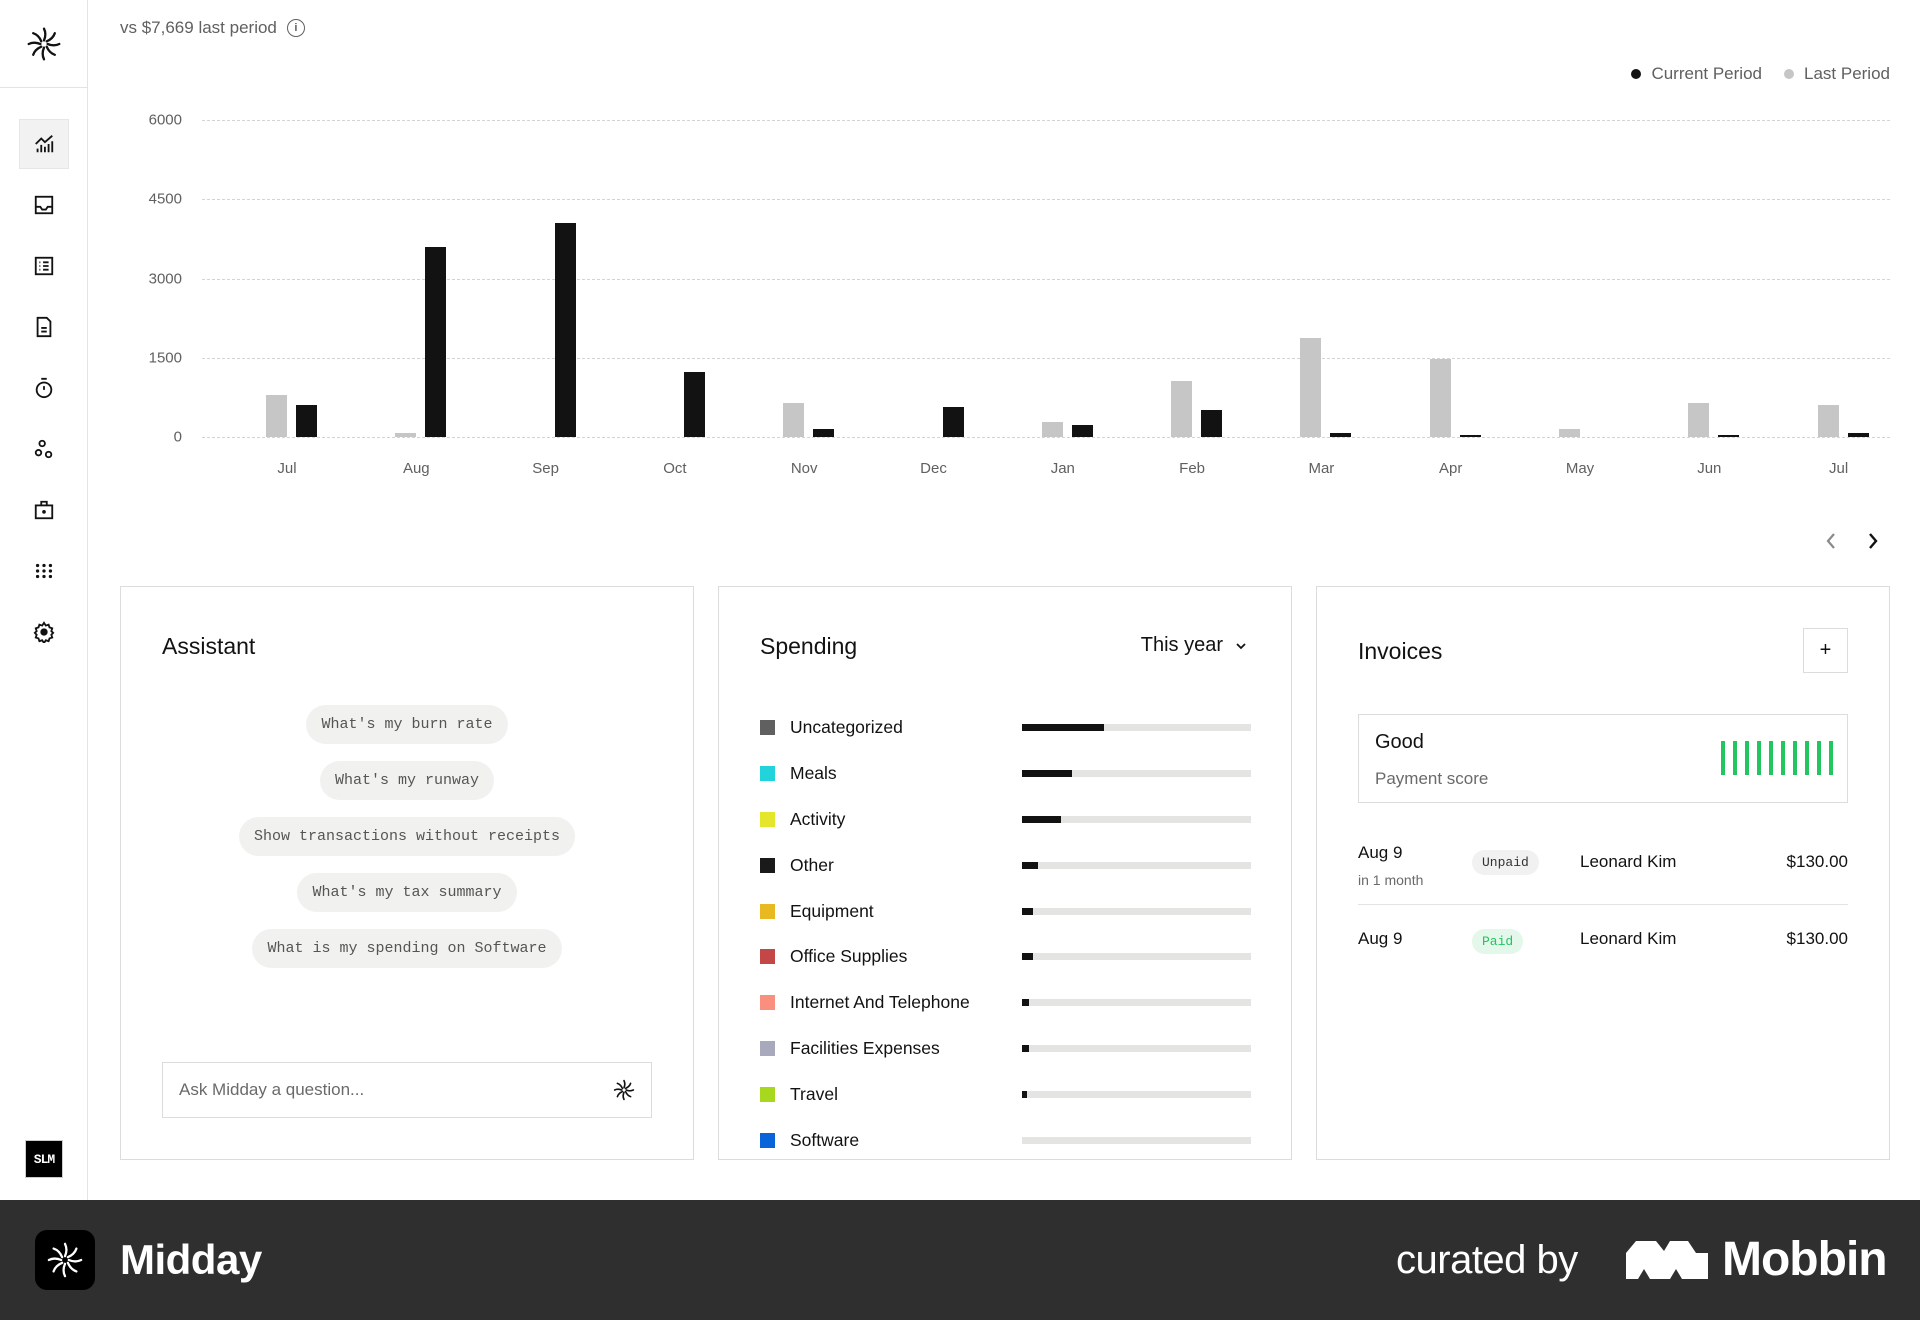 The height and width of the screenshot is (1320, 1920). What do you see at coordinates (1005, 1003) in the screenshot?
I see `spending-category-row: Internet And Telephone` at bounding box center [1005, 1003].